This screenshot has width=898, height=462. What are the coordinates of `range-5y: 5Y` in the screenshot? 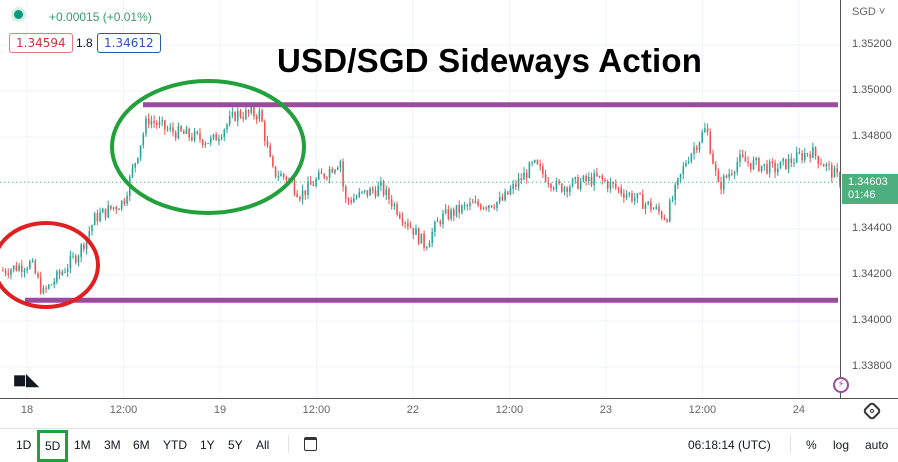 It's located at (235, 445).